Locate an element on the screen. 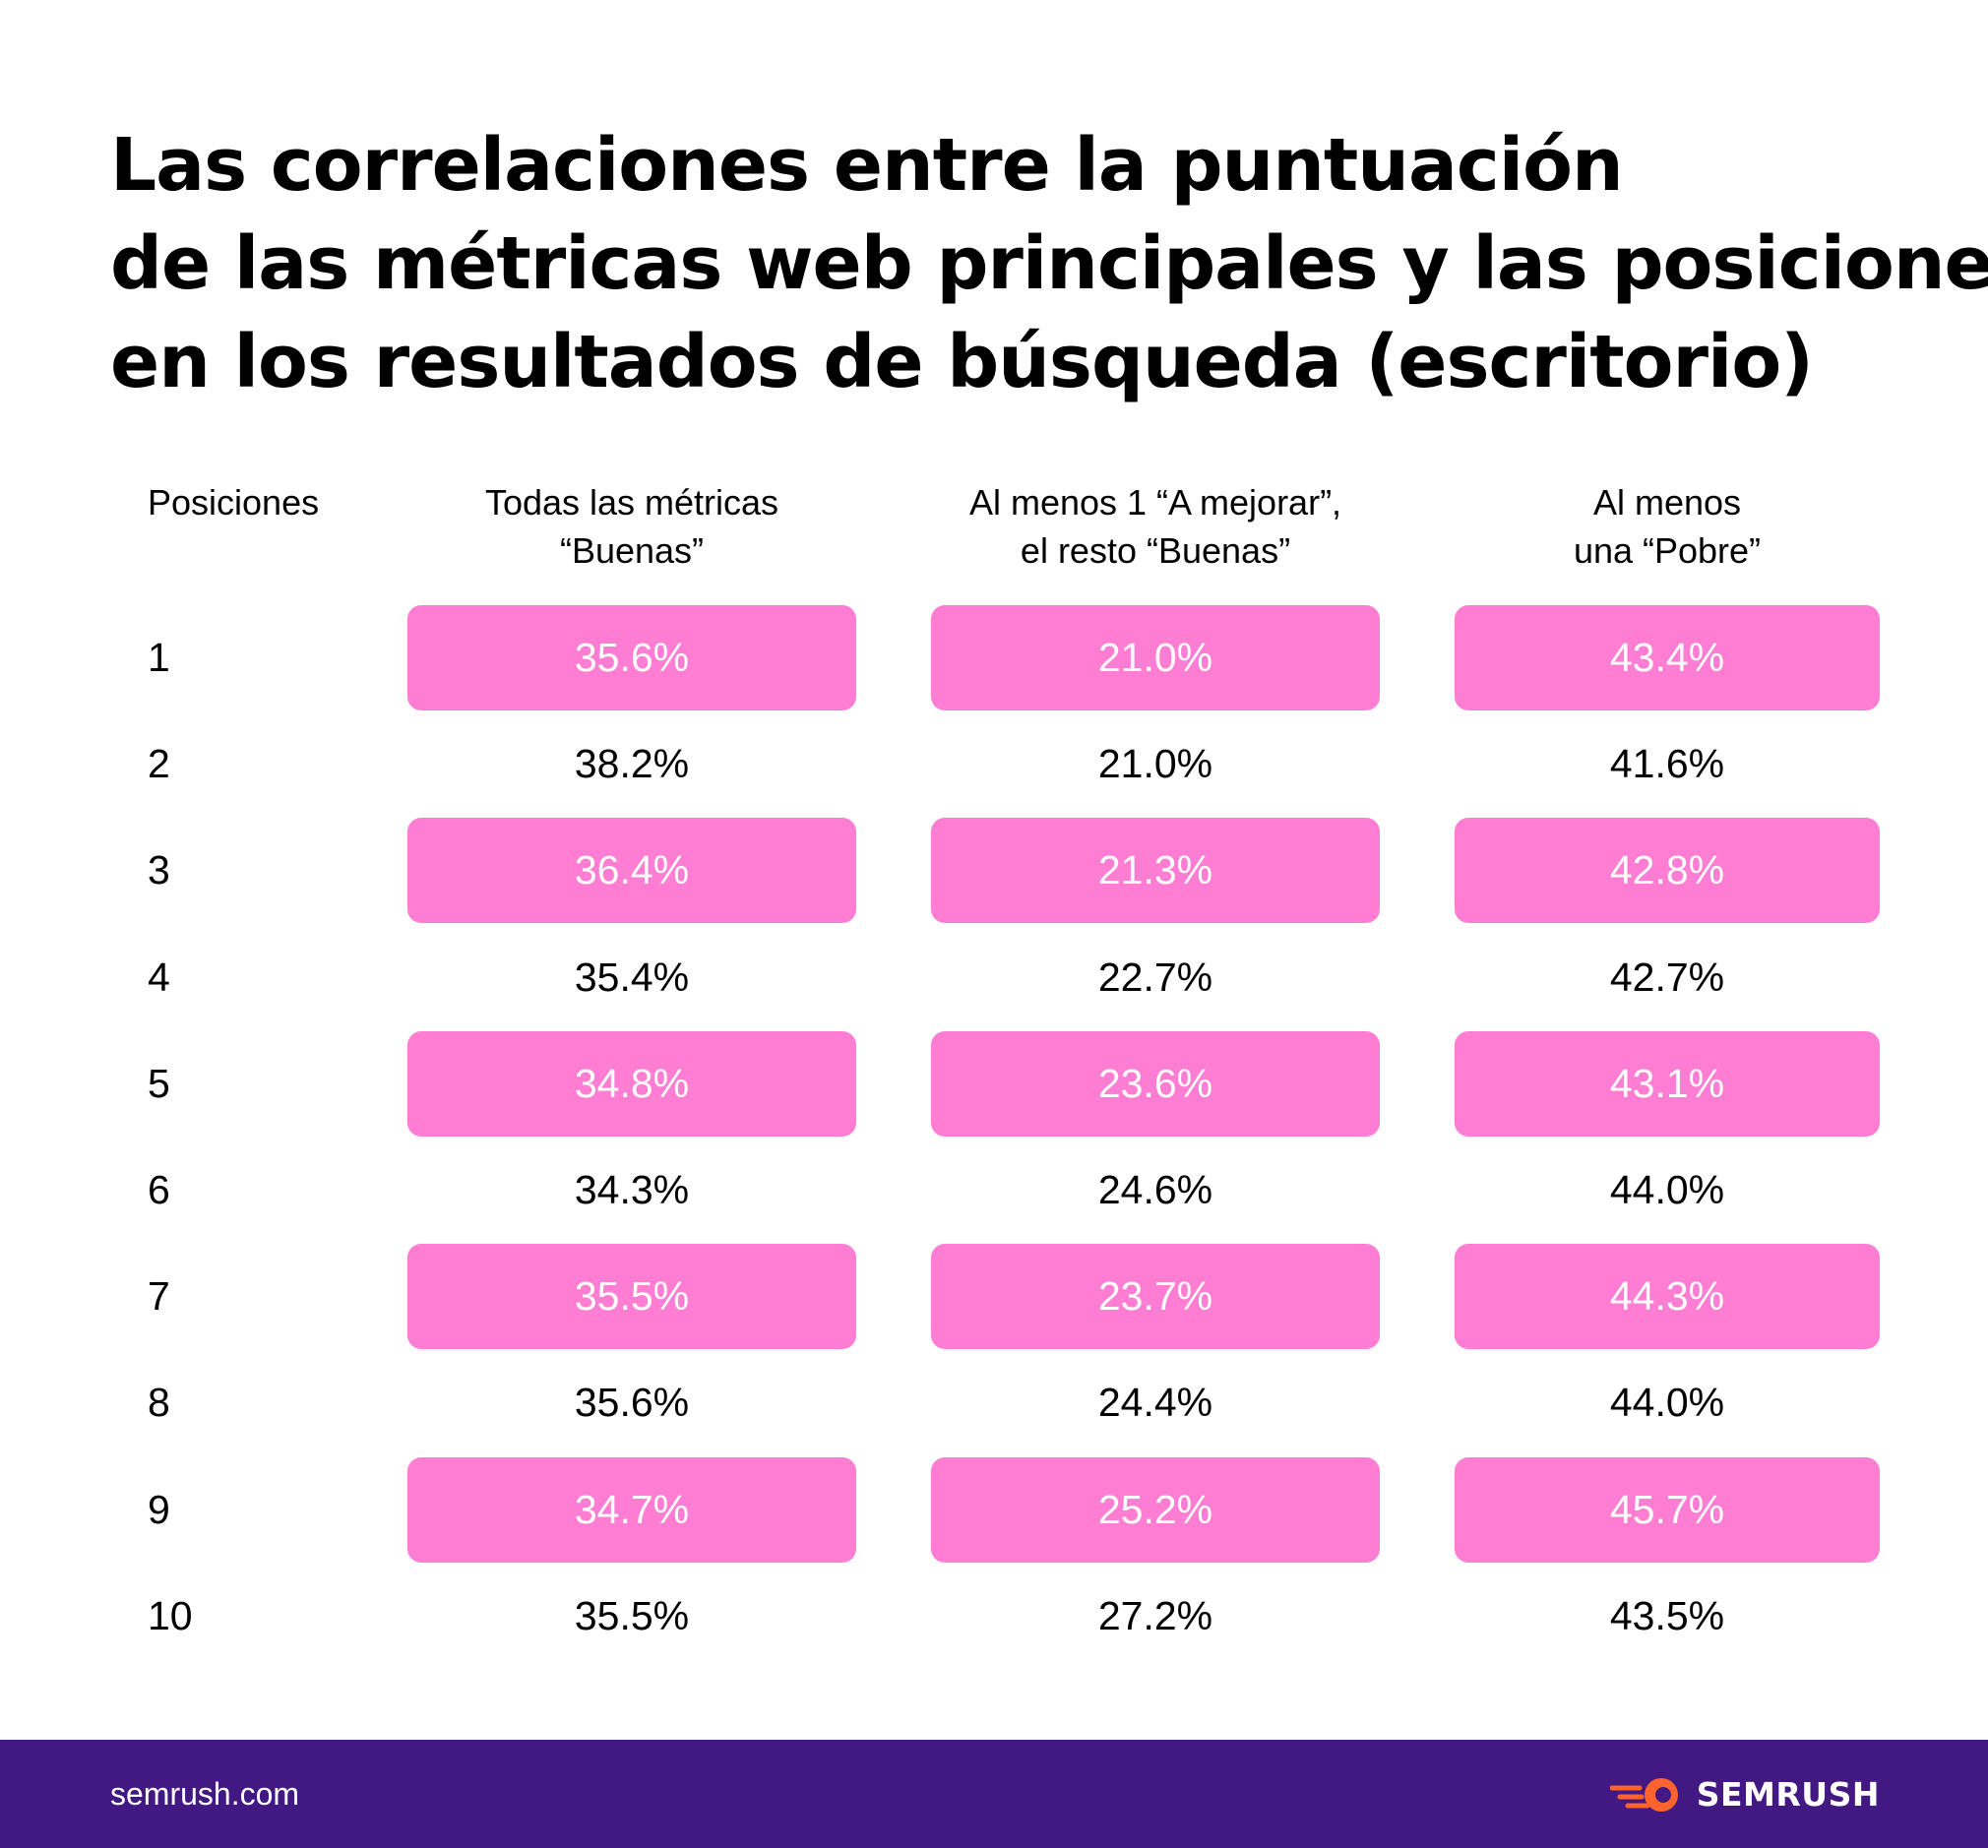 This screenshot has height=1848, width=1988. row-position: 9 is located at coordinates (159, 1509).